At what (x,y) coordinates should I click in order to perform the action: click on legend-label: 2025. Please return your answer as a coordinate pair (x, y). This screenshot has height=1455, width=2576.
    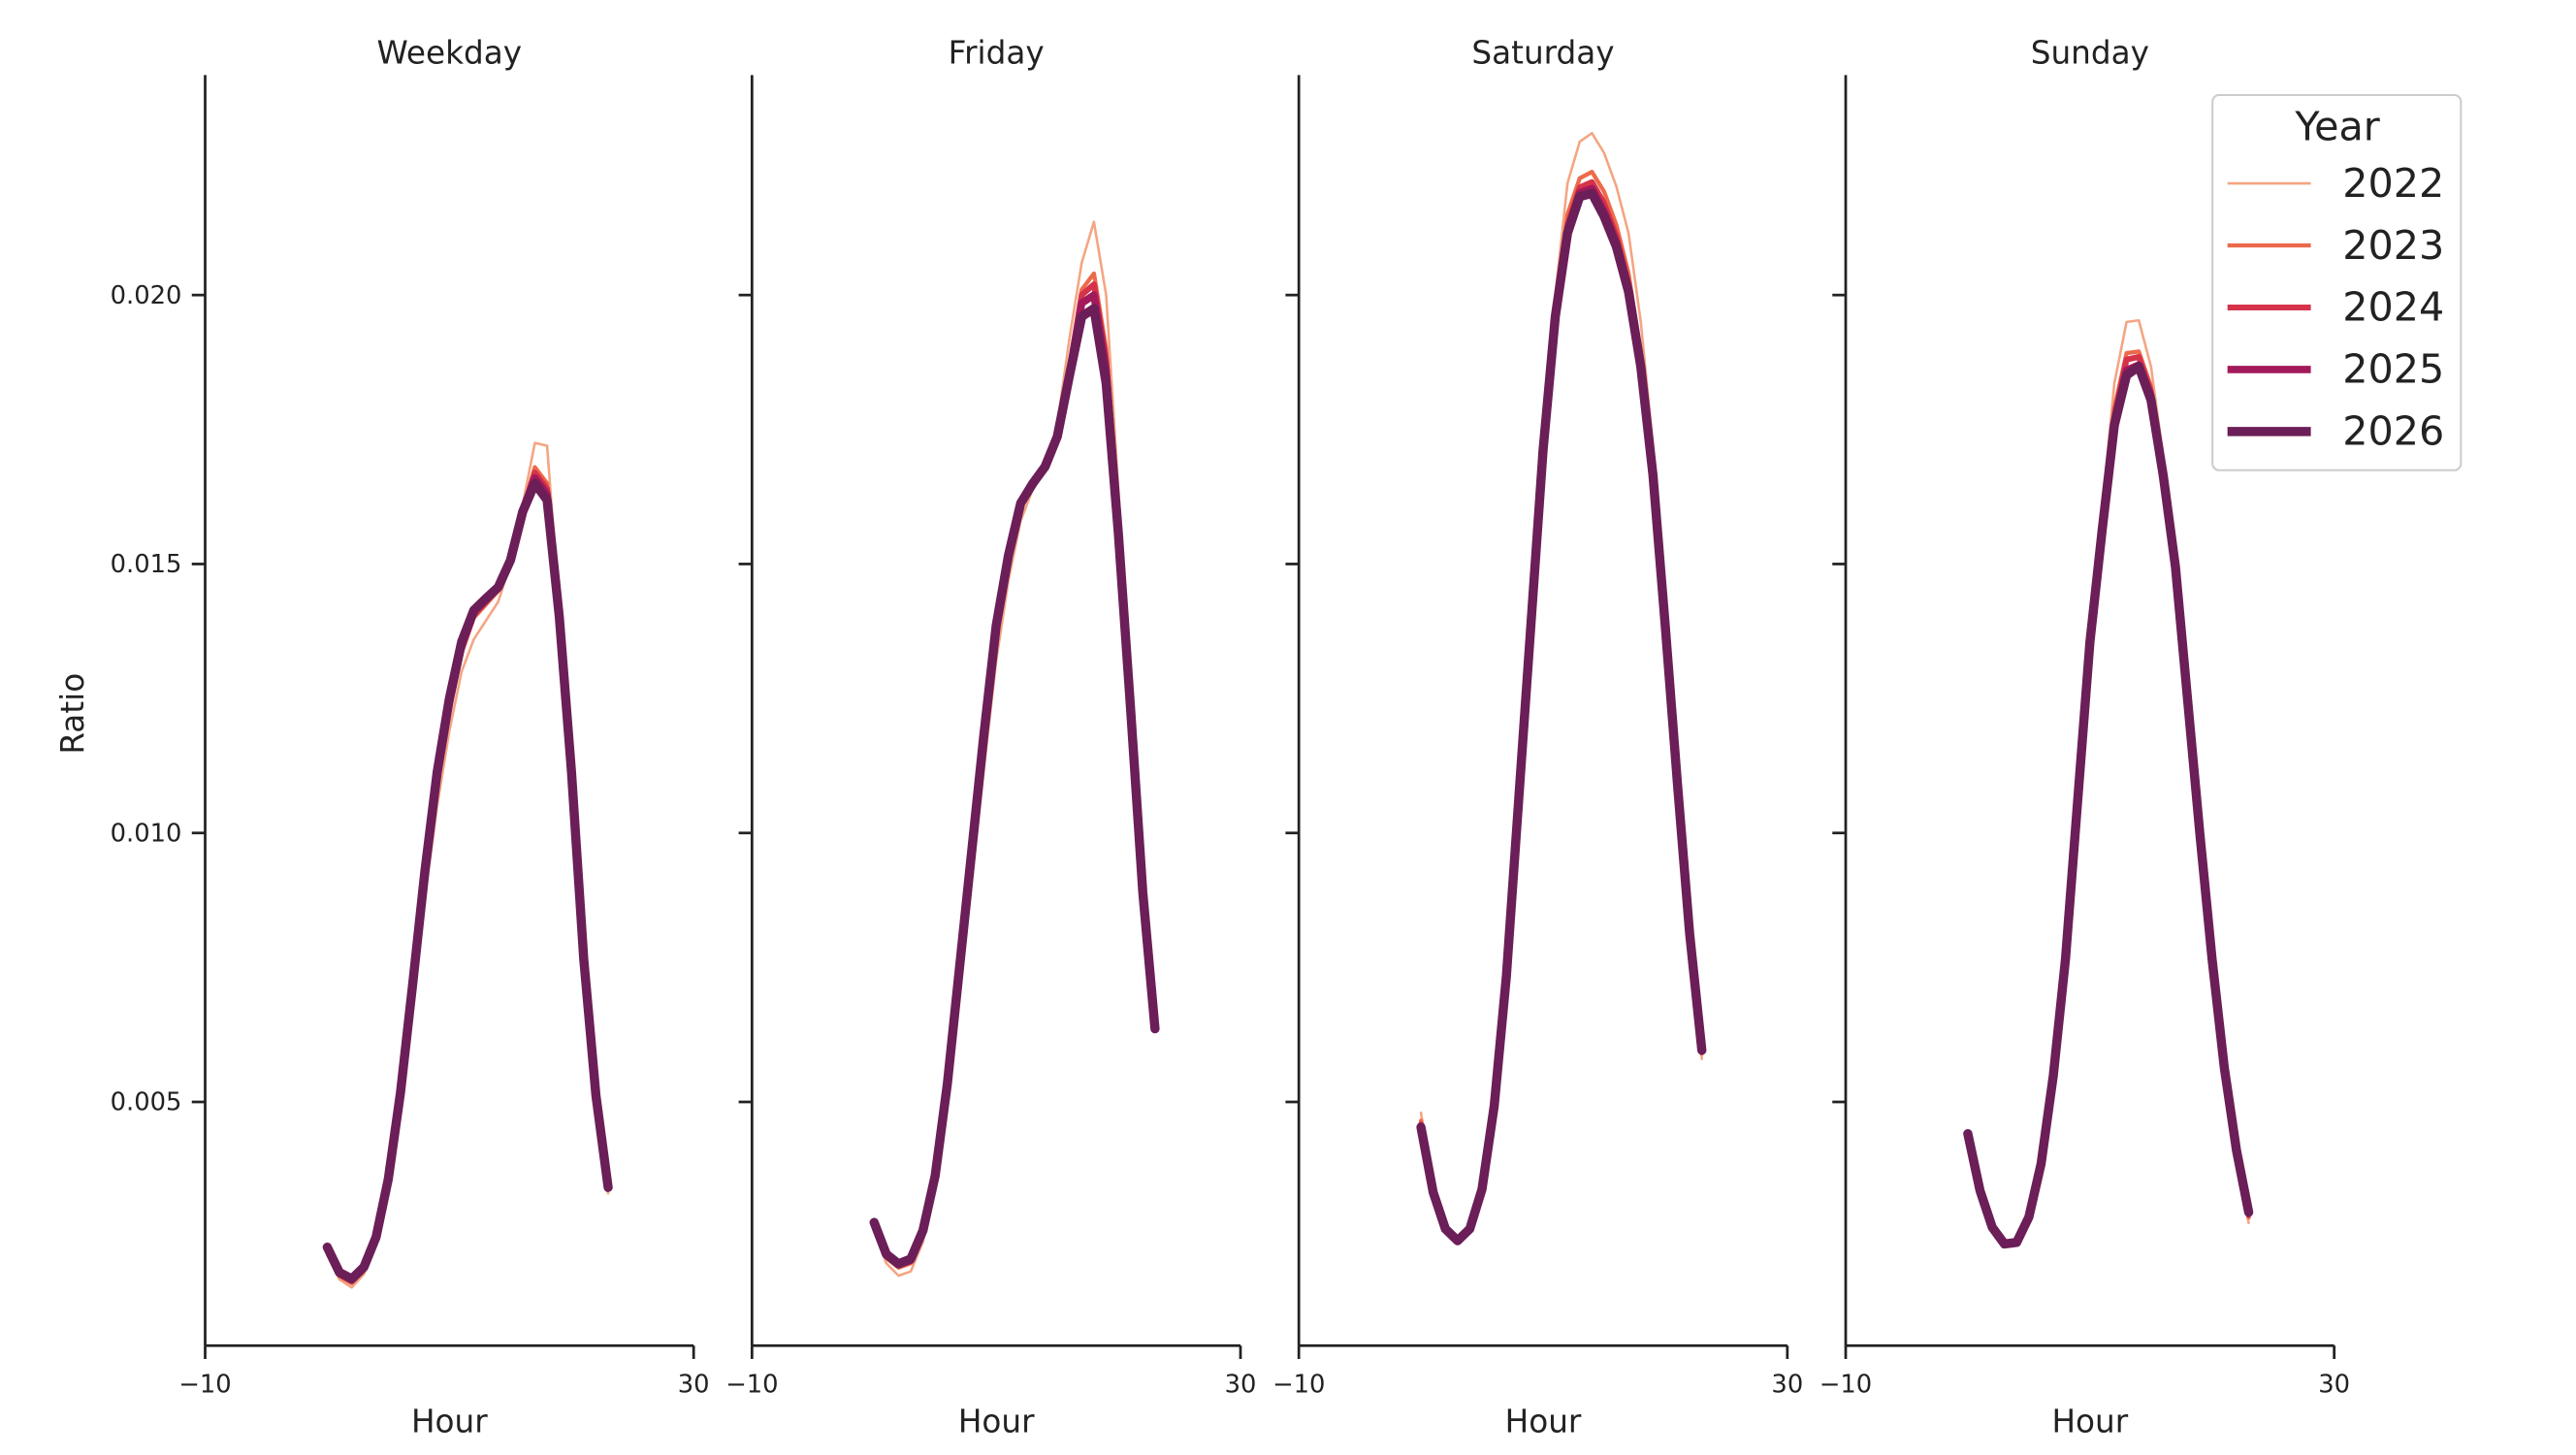
    Looking at the image, I should click on (2393, 369).